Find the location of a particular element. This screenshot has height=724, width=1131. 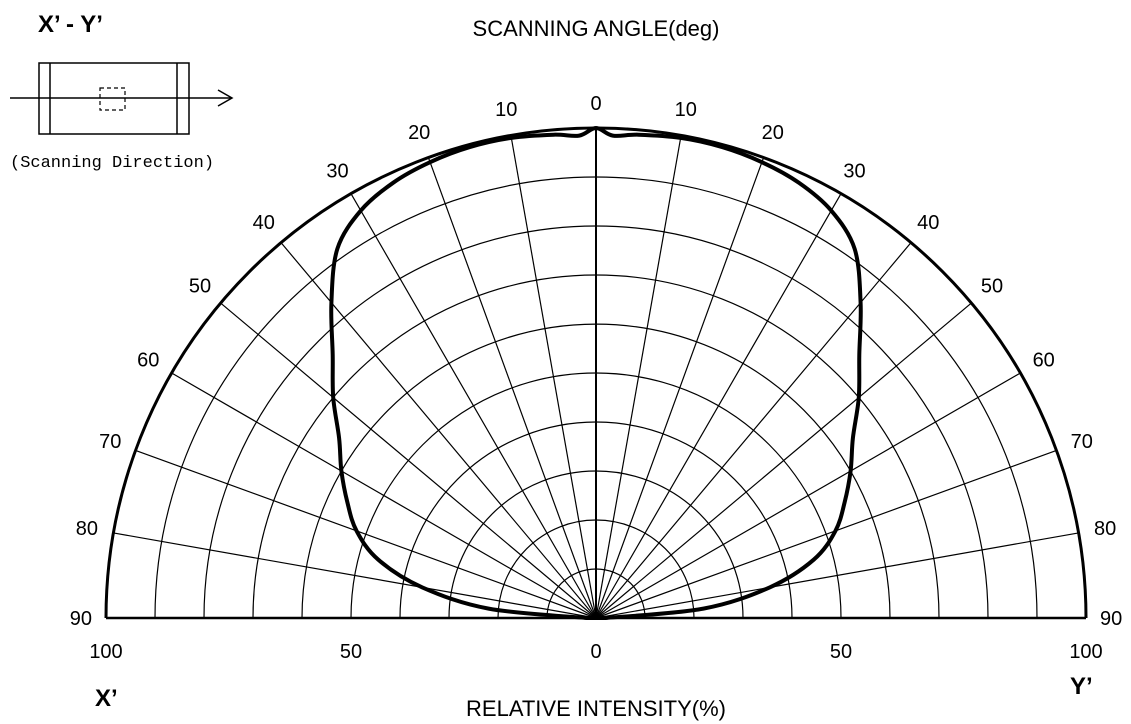

grid-spoke--10 is located at coordinates (553, 377).